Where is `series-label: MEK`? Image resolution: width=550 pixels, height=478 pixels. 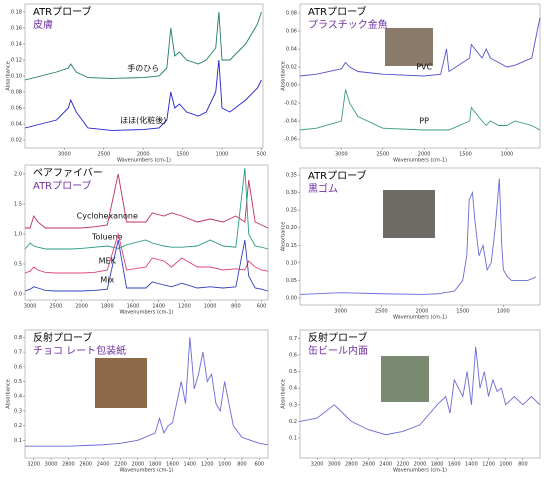
series-label: MEK is located at coordinates (108, 261).